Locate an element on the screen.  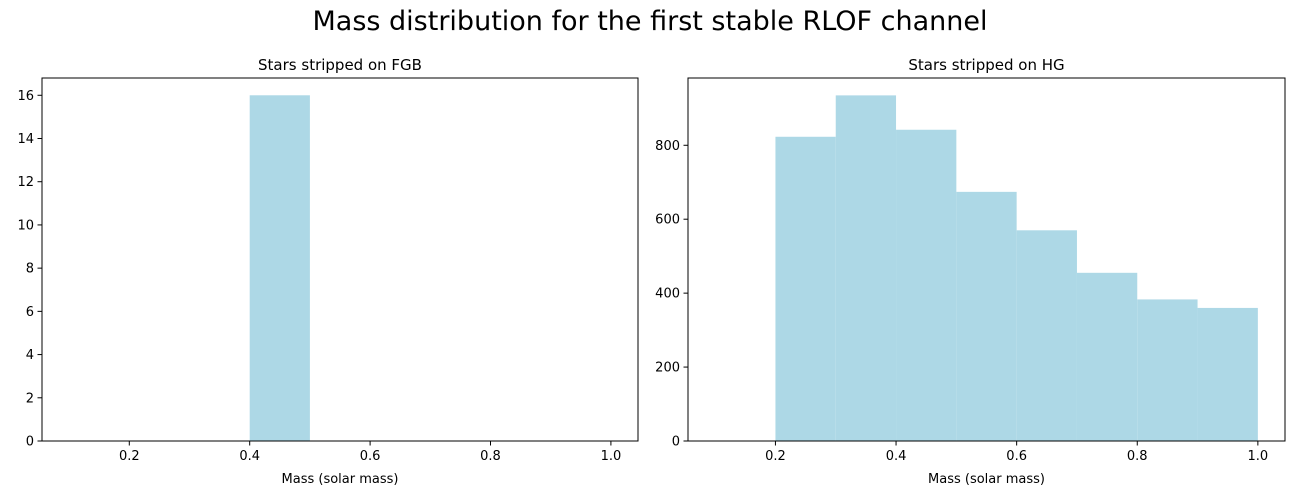
y-tick-label: 6 is located at coordinates (30, 312).